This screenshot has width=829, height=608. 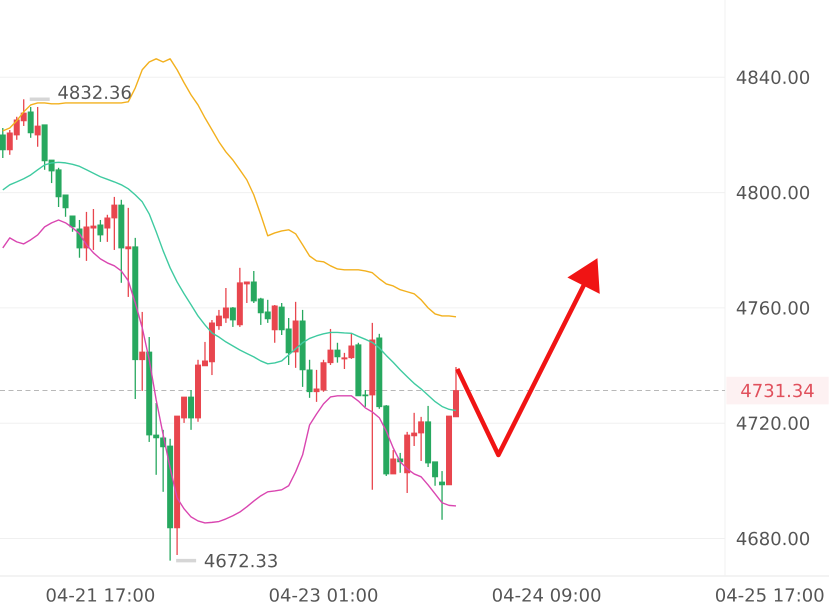 I want to click on y-tick-label: 4800.00, so click(x=773, y=193).